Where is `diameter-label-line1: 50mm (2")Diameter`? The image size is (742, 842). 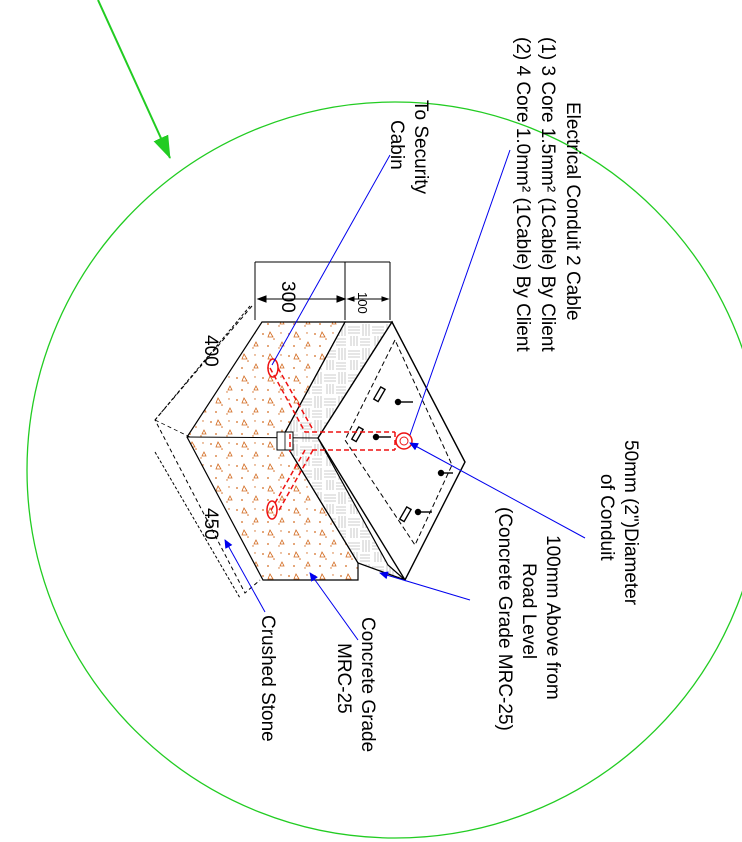
diameter-label-line1: 50mm (2")Diameter is located at coordinates (630, 523).